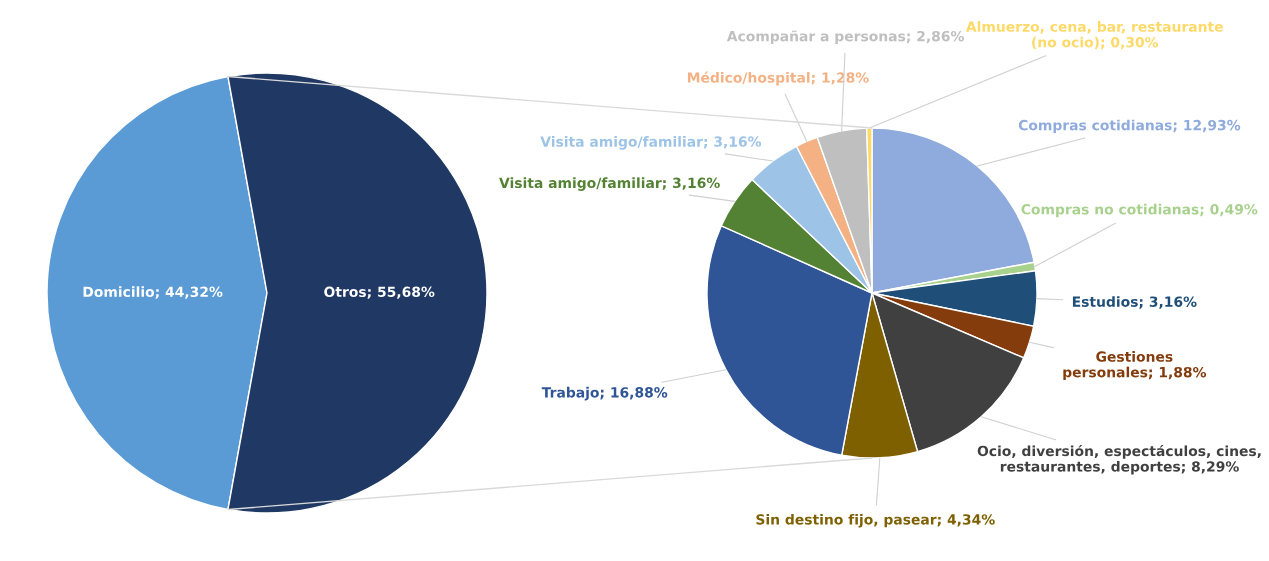  What do you see at coordinates (1094, 35) in the screenshot?
I see `slice-label: Almuerzo, cena, bar, restaurante (no ocio); 0,30%` at bounding box center [1094, 35].